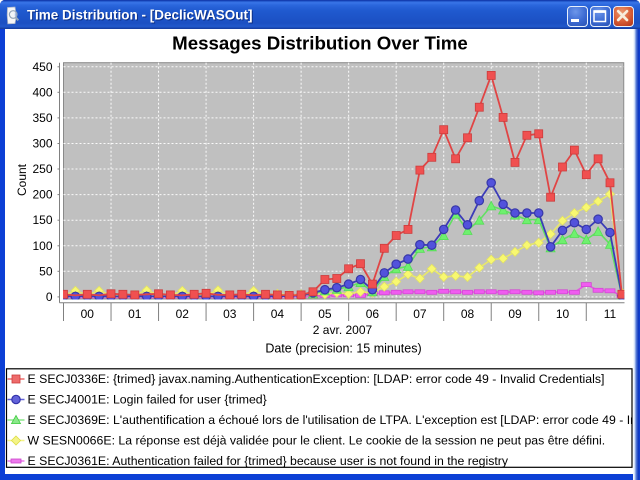  Describe the element at coordinates (343, 349) in the screenshot. I see `svg-text: Date (precision: 15 minutes)` at that location.